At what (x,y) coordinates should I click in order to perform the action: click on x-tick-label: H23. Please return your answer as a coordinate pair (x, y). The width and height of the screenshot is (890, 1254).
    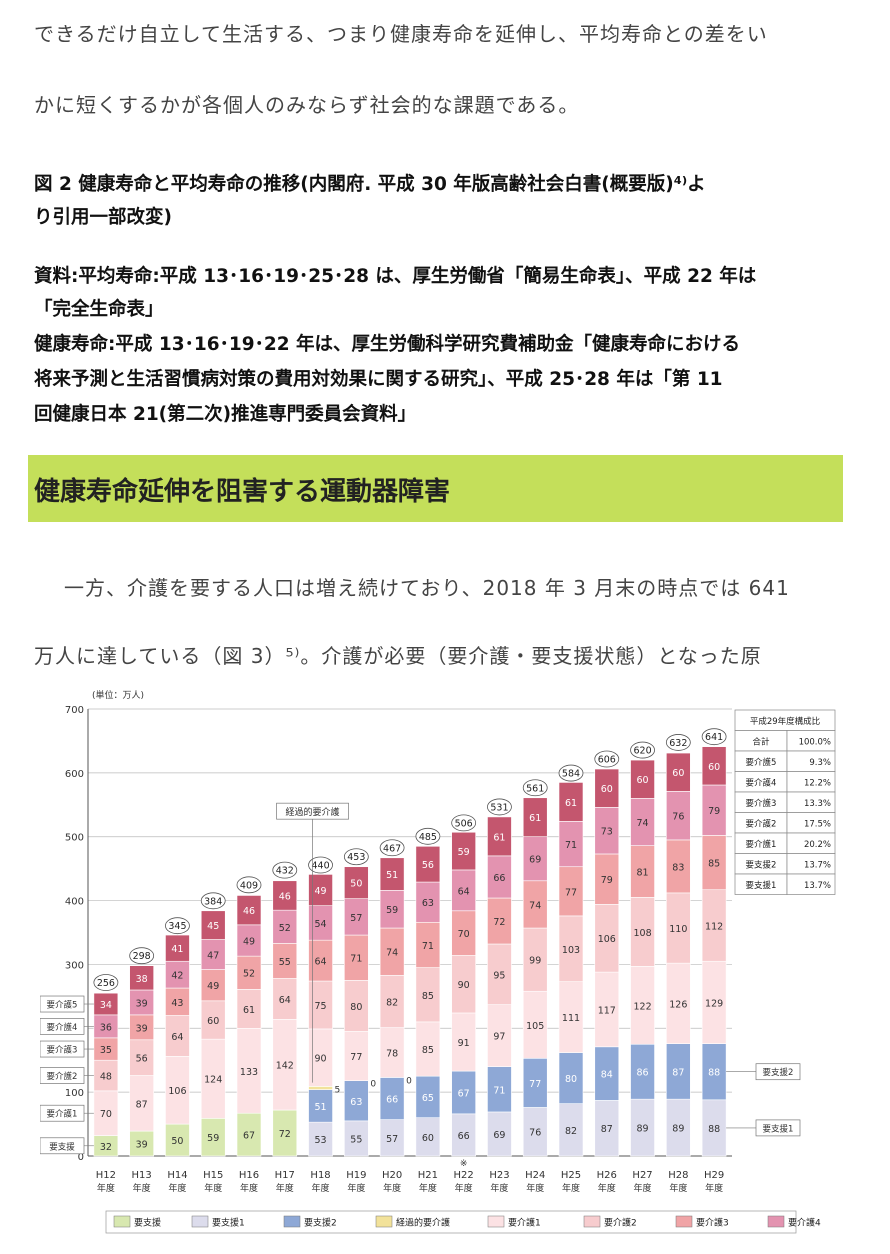
    Looking at the image, I should click on (499, 1175).